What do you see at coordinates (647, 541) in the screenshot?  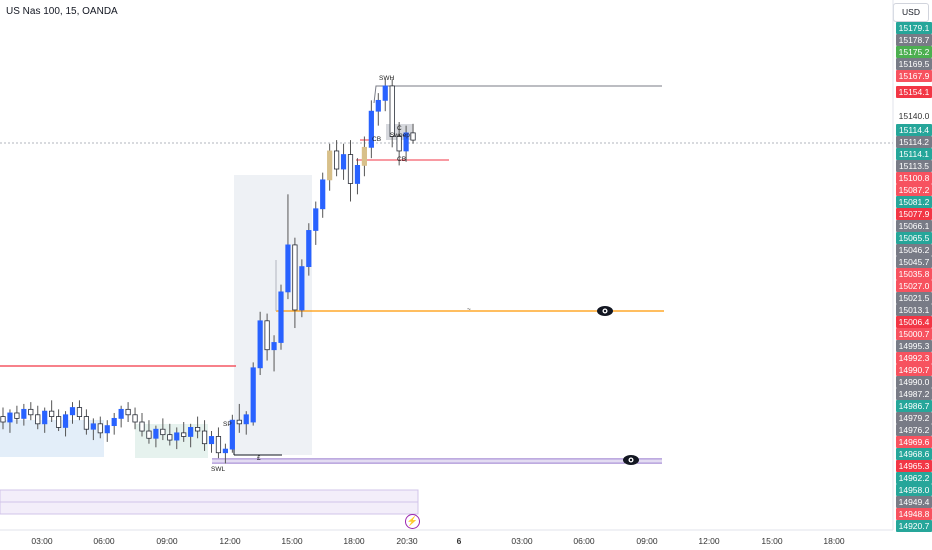 I see `time-tick-label: 09:00` at bounding box center [647, 541].